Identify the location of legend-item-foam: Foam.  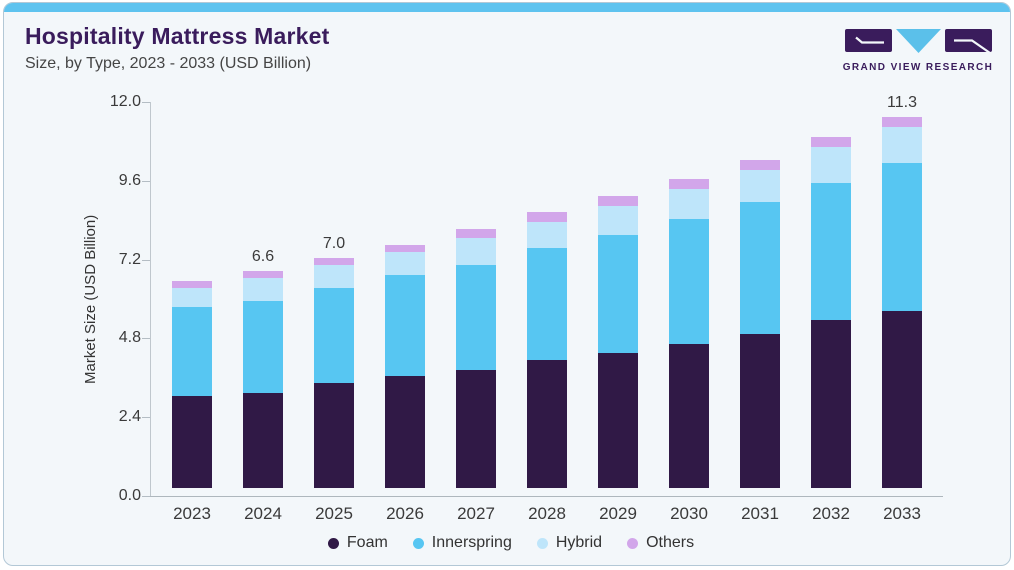
(357, 543).